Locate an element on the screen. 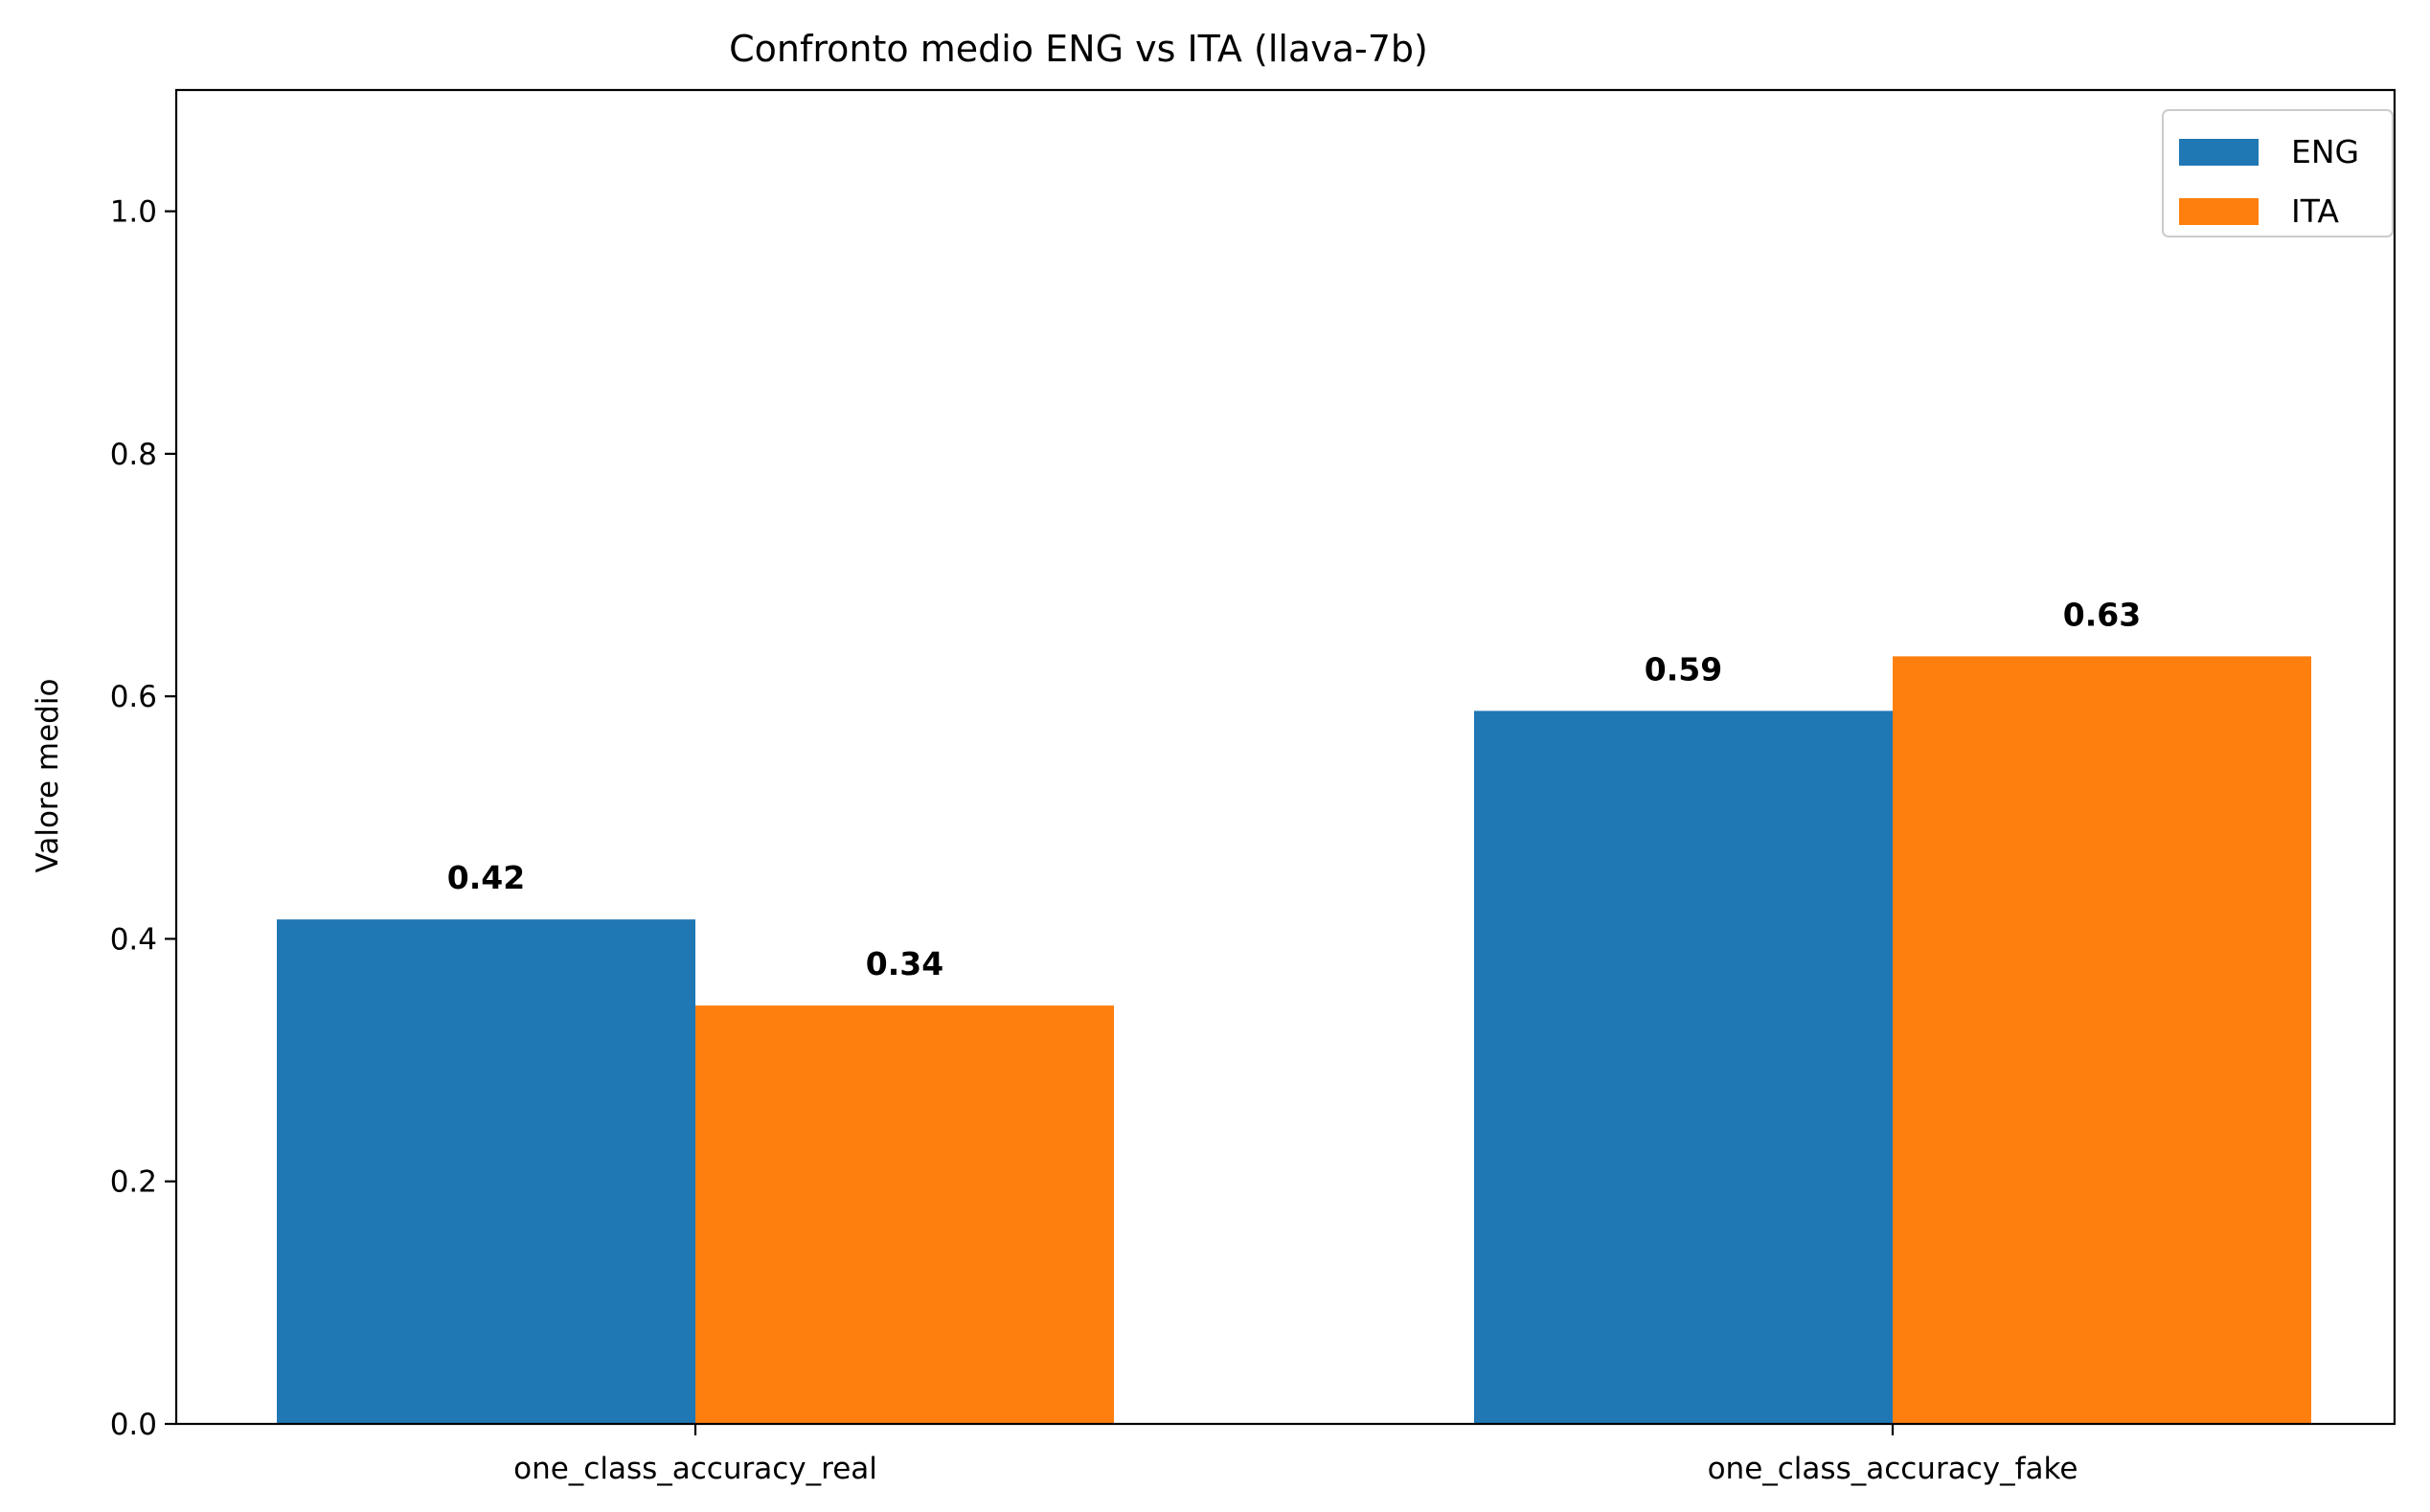 Image resolution: width=2430 pixels, height=1512 pixels. legend-label-ita: ITA is located at coordinates (2315, 211).